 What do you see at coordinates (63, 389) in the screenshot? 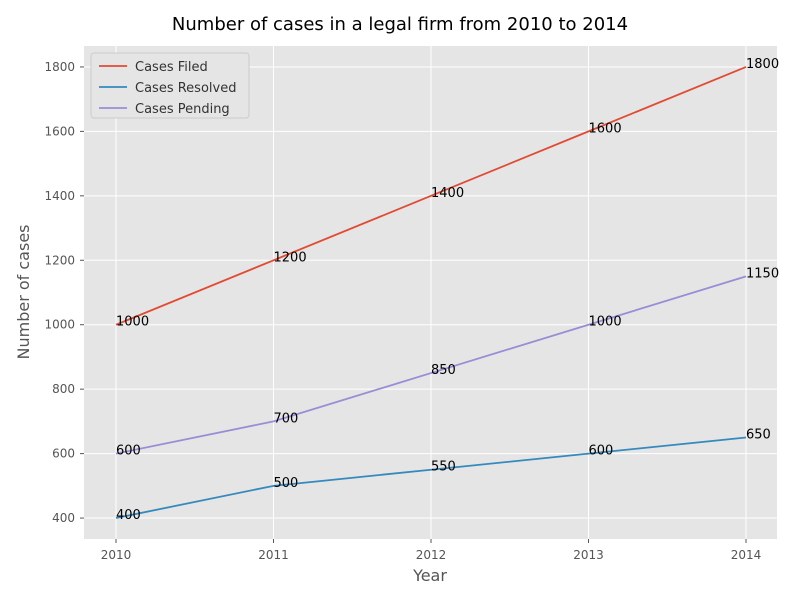
I see `y-tick-label: 800` at bounding box center [63, 389].